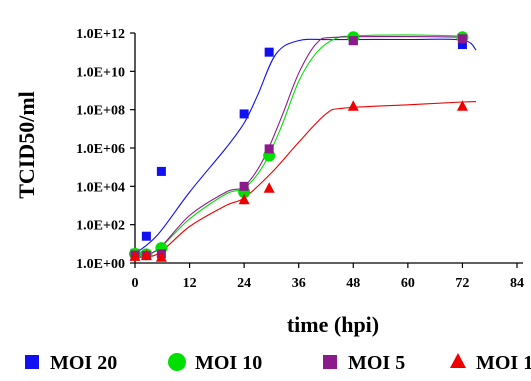  What do you see at coordinates (190, 283) in the screenshot?
I see `x-tick-label: 12` at bounding box center [190, 283].